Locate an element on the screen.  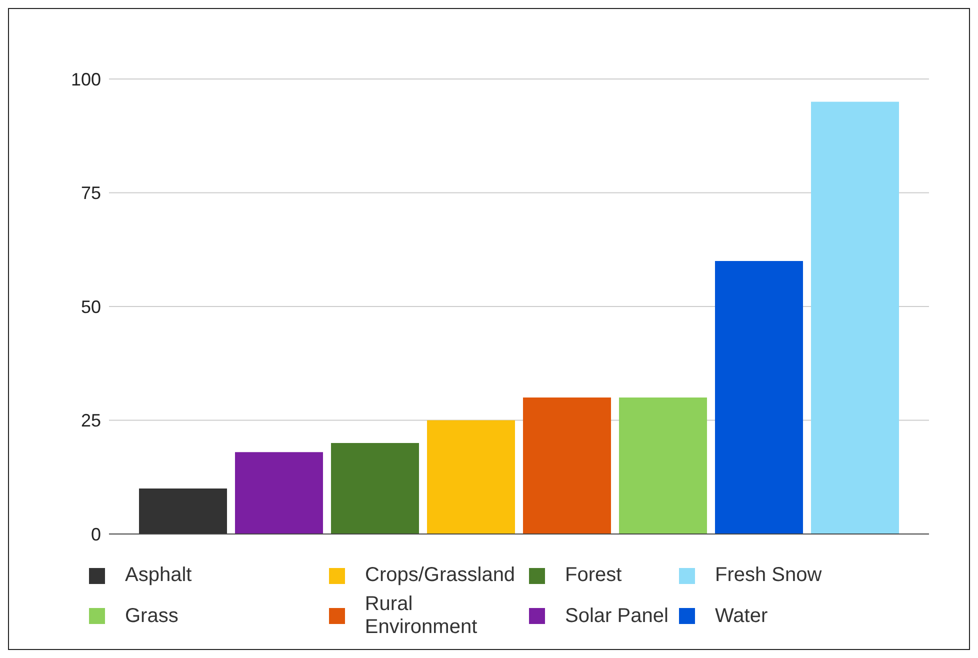
y-tick-label: 75 is located at coordinates (90, 193).